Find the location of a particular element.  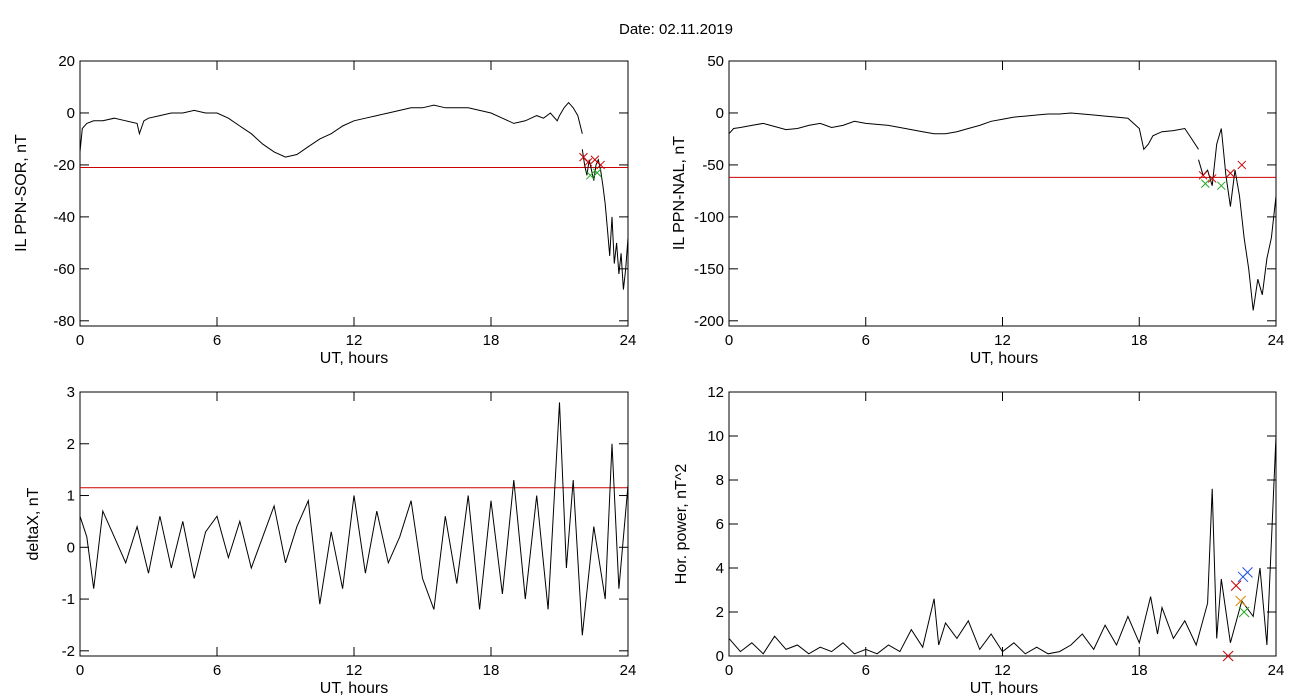

y-tick-label: 3 is located at coordinates (71, 392).